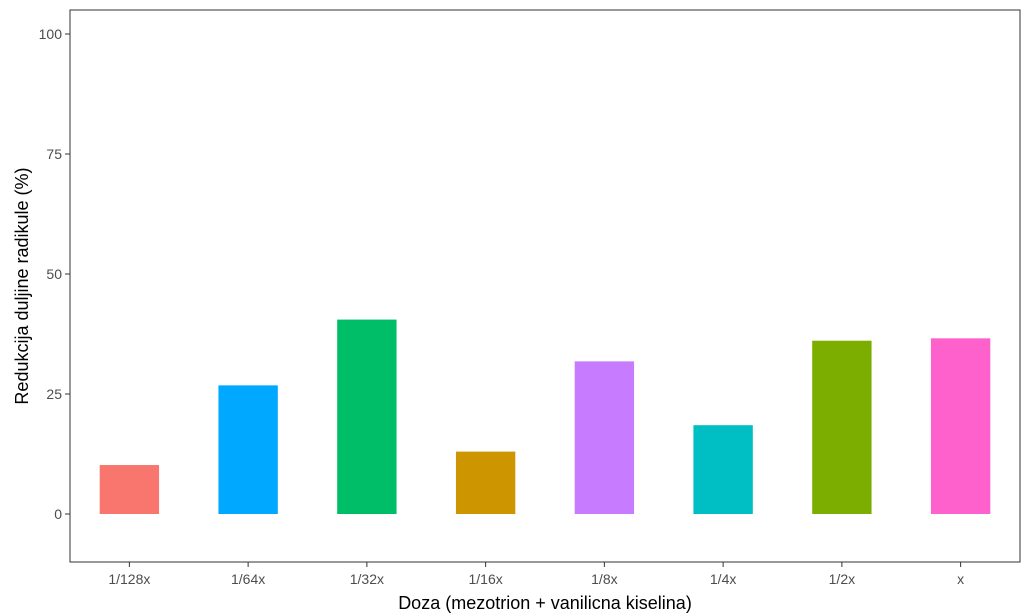  I want to click on bar-1/2x, so click(842, 427).